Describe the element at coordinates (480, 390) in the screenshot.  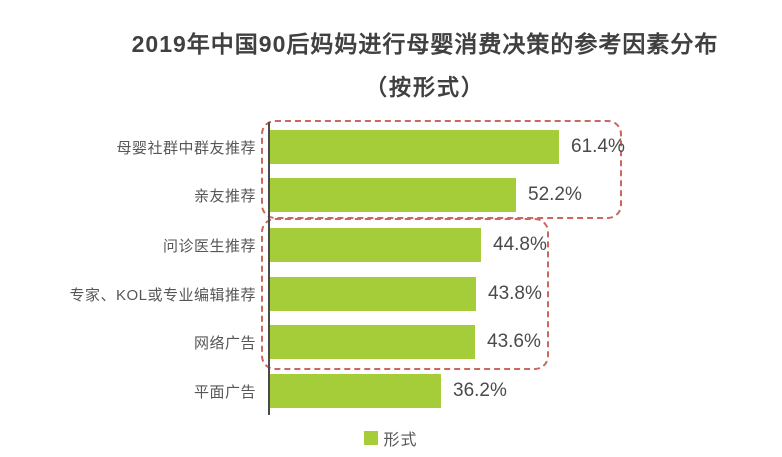
I see `value-label: 36.2%` at that location.